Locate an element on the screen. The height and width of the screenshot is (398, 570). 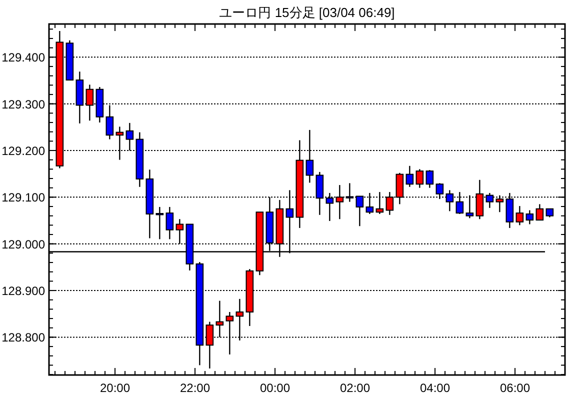
xtick: 04:00 is located at coordinates (435, 388).